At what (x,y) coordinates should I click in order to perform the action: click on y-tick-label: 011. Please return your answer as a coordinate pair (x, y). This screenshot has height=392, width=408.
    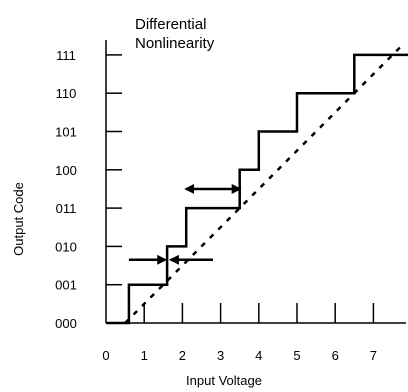
    Looking at the image, I should click on (66, 208).